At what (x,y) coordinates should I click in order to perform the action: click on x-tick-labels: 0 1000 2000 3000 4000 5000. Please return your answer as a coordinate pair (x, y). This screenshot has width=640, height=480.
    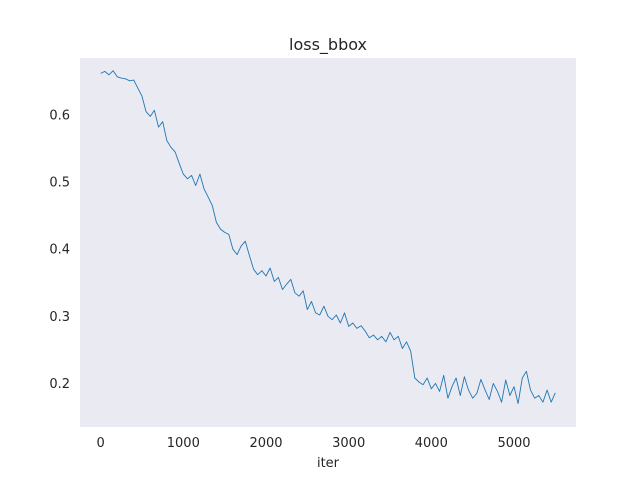
    Looking at the image, I should click on (314, 443).